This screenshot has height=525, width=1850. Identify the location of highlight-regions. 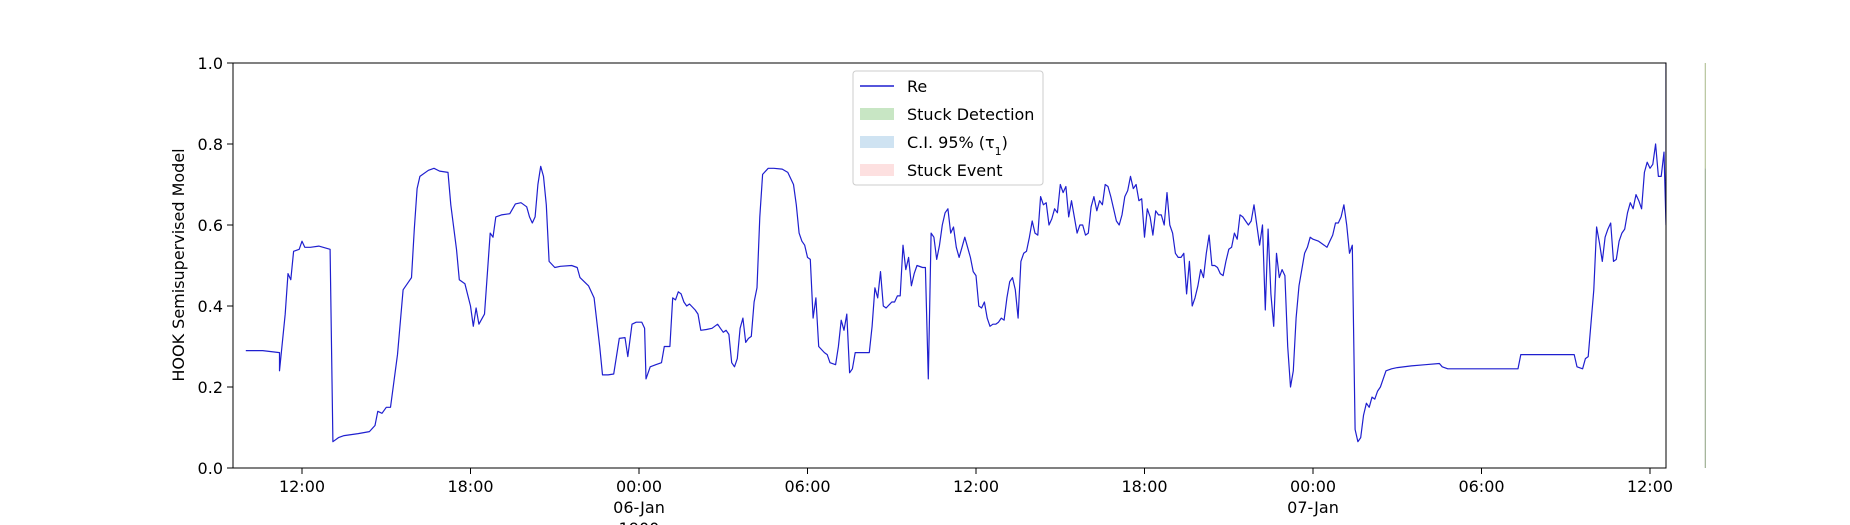
(1705, 266).